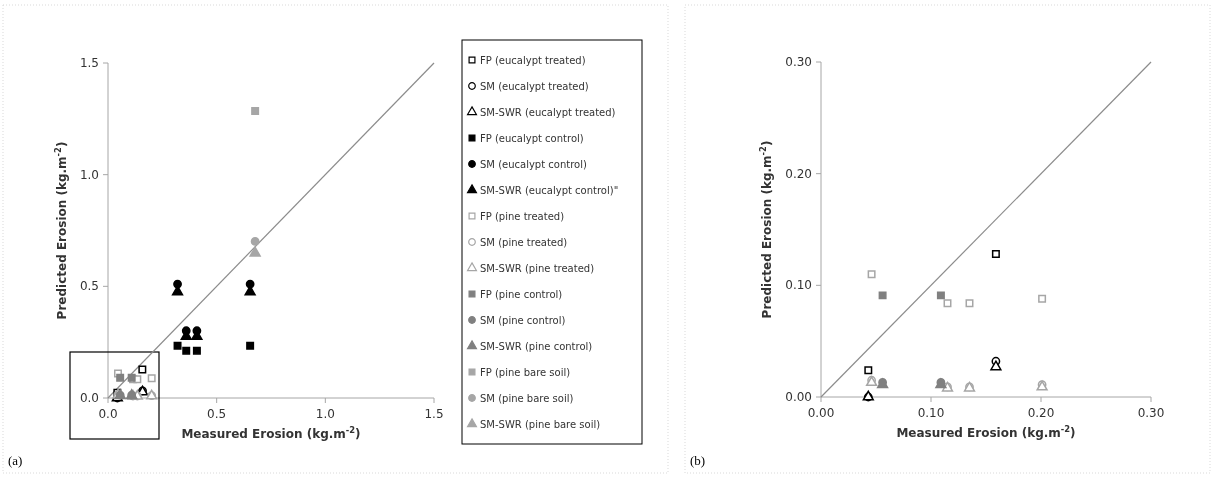 The height and width of the screenshot is (477, 1213). I want to click on y-tick-label: 0.00, so click(798, 397).